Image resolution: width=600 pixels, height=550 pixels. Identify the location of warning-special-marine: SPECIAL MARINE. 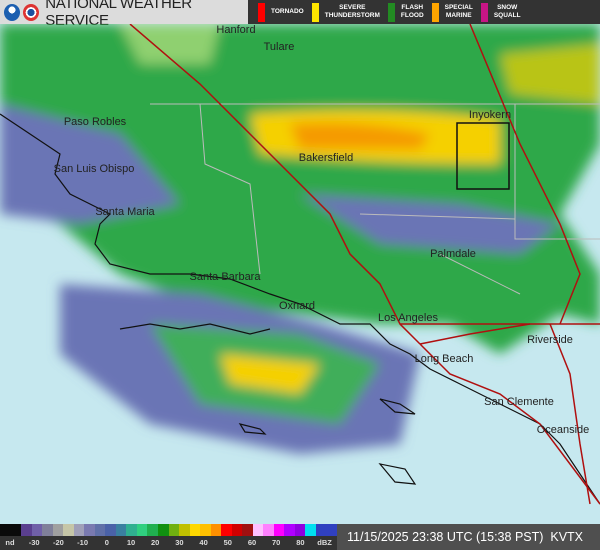
(456, 12).